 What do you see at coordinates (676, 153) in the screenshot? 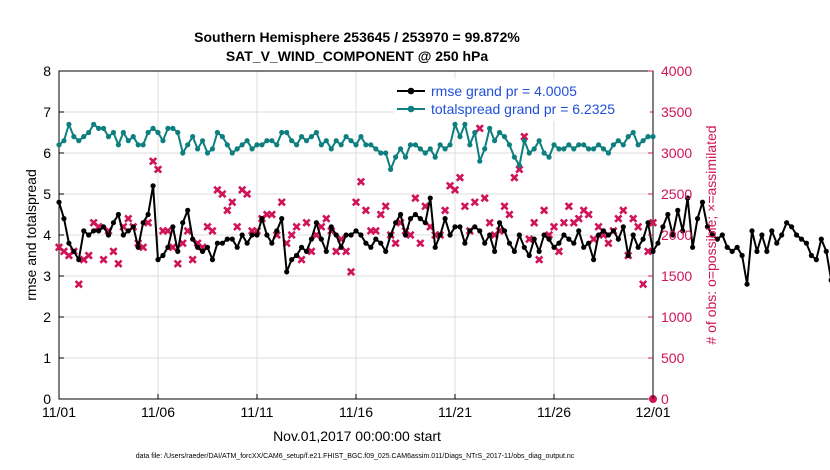
I see `right-tick-label: 3000` at bounding box center [676, 153].